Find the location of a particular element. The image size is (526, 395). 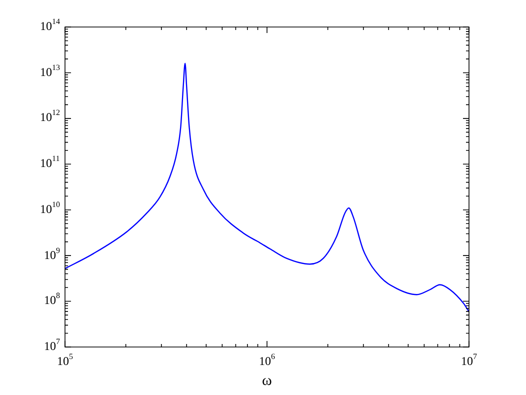

y-tick-label: 10$^{14}$ is located at coordinates (50, 25).